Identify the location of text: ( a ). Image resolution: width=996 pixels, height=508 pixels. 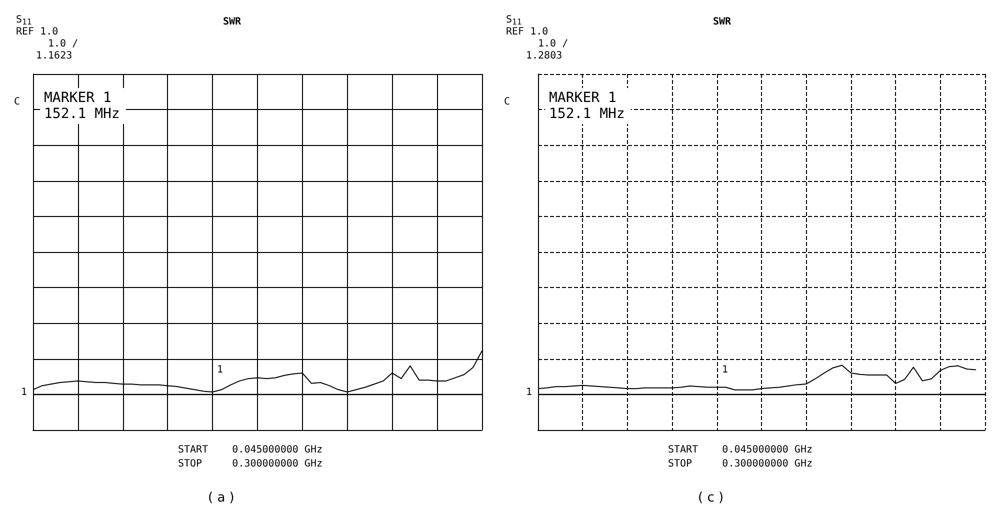
(221, 498).